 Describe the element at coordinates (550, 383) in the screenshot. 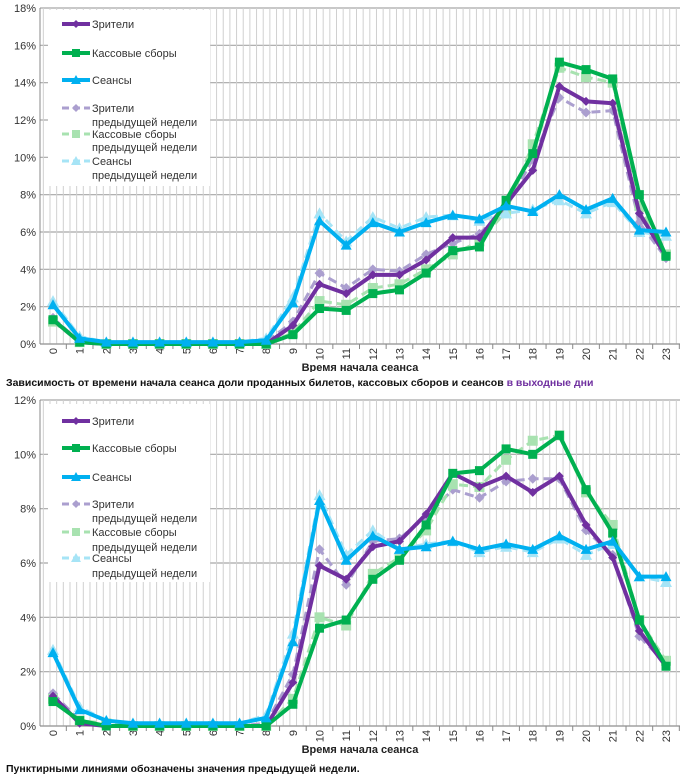

I see `caption-top-highlight: в выходные дни` at that location.